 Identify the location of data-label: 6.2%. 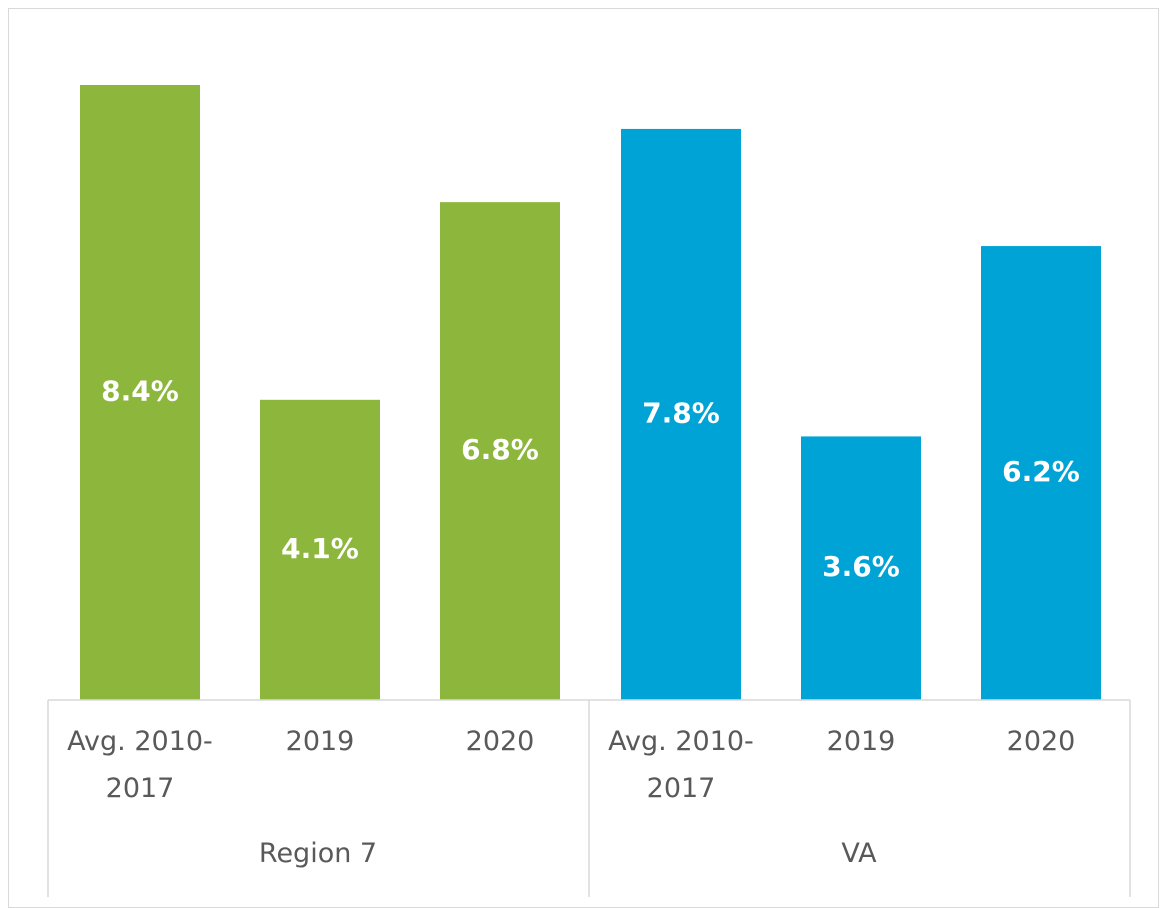
(1041, 471).